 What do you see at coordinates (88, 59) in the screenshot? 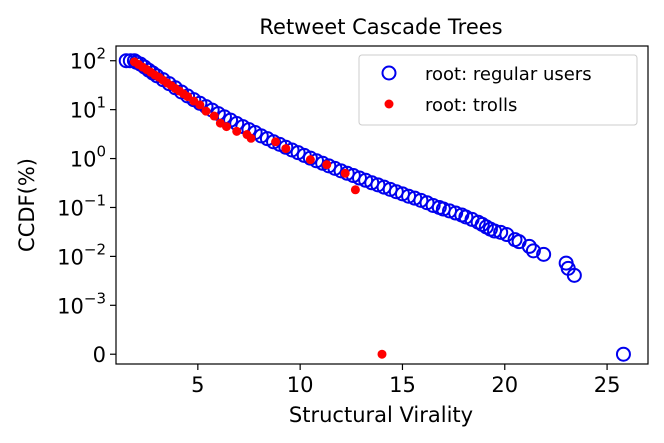
I see `y-tick-label: 10²` at bounding box center [88, 59].